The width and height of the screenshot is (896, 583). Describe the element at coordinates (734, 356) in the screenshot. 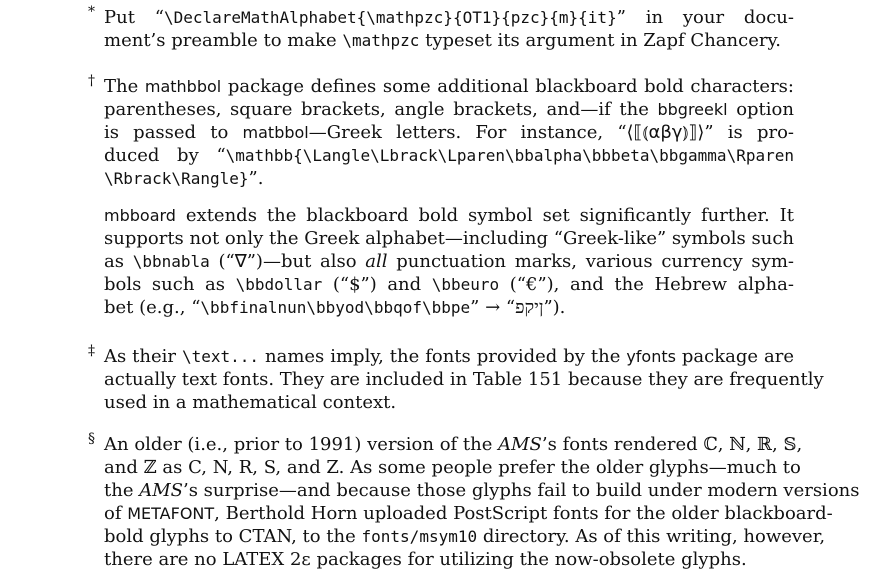

I see `text-run: package are` at that location.